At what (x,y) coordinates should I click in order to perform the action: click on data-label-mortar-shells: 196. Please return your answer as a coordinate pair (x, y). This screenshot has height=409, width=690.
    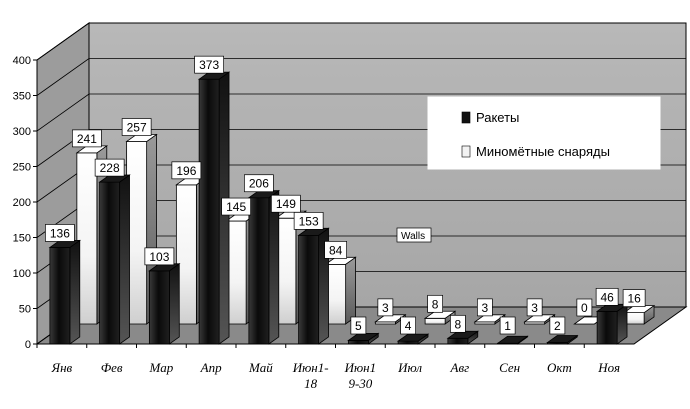
    Looking at the image, I should click on (186, 170).